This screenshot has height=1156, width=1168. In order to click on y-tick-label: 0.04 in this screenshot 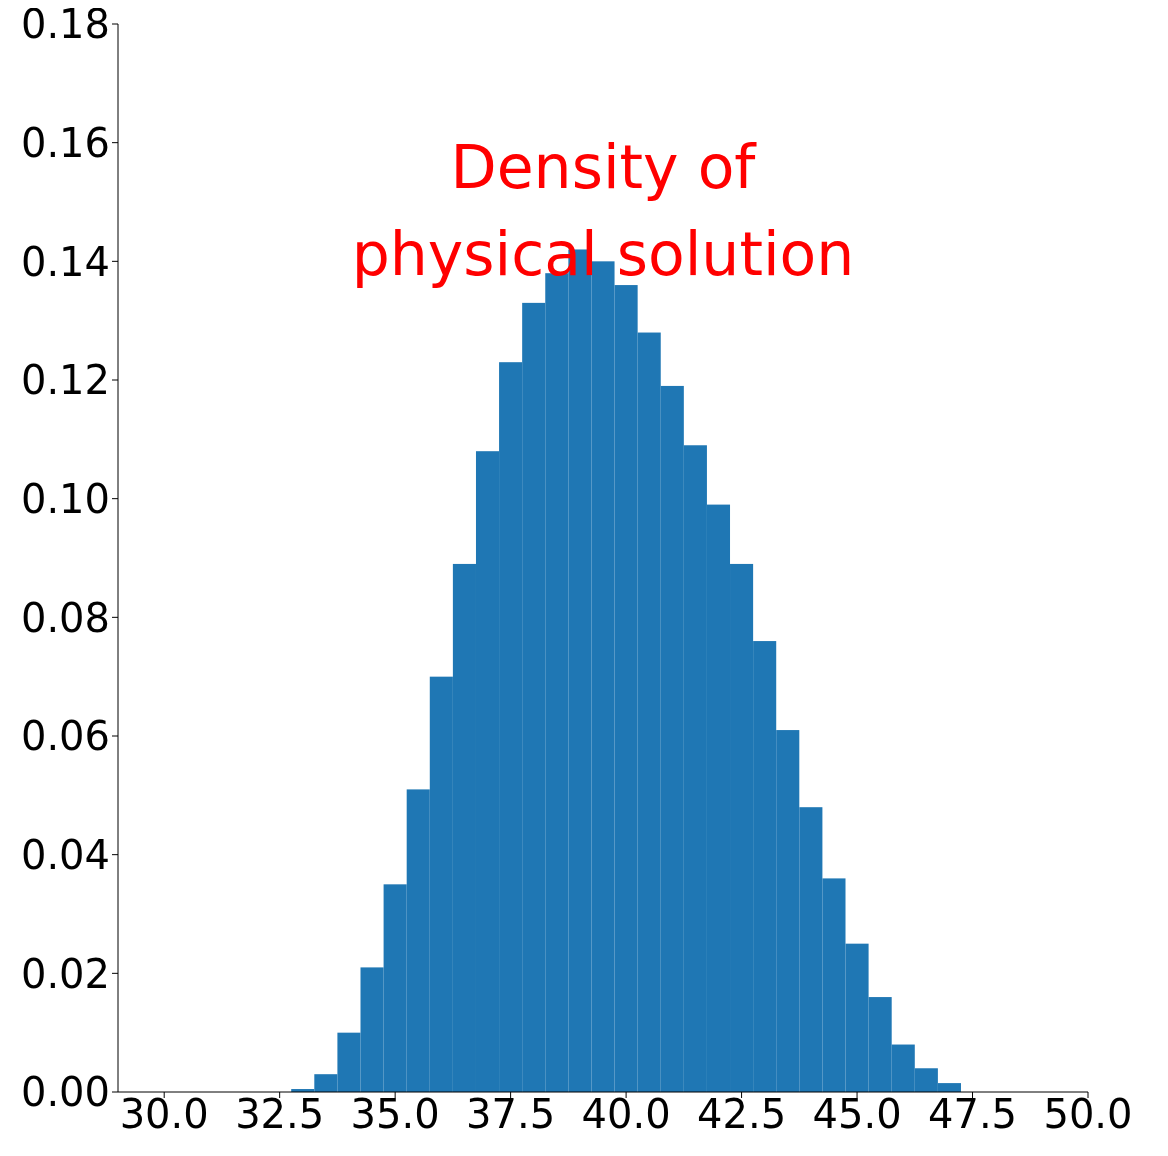, I will do `click(65, 854)`.